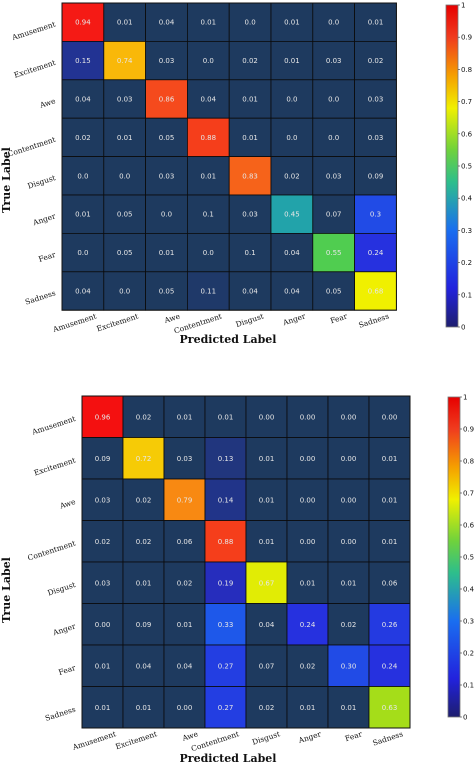 Image resolution: width=474 pixels, height=770 pixels. What do you see at coordinates (463, 6) in the screenshot?
I see `colorbar-tick-label: 1` at bounding box center [463, 6].